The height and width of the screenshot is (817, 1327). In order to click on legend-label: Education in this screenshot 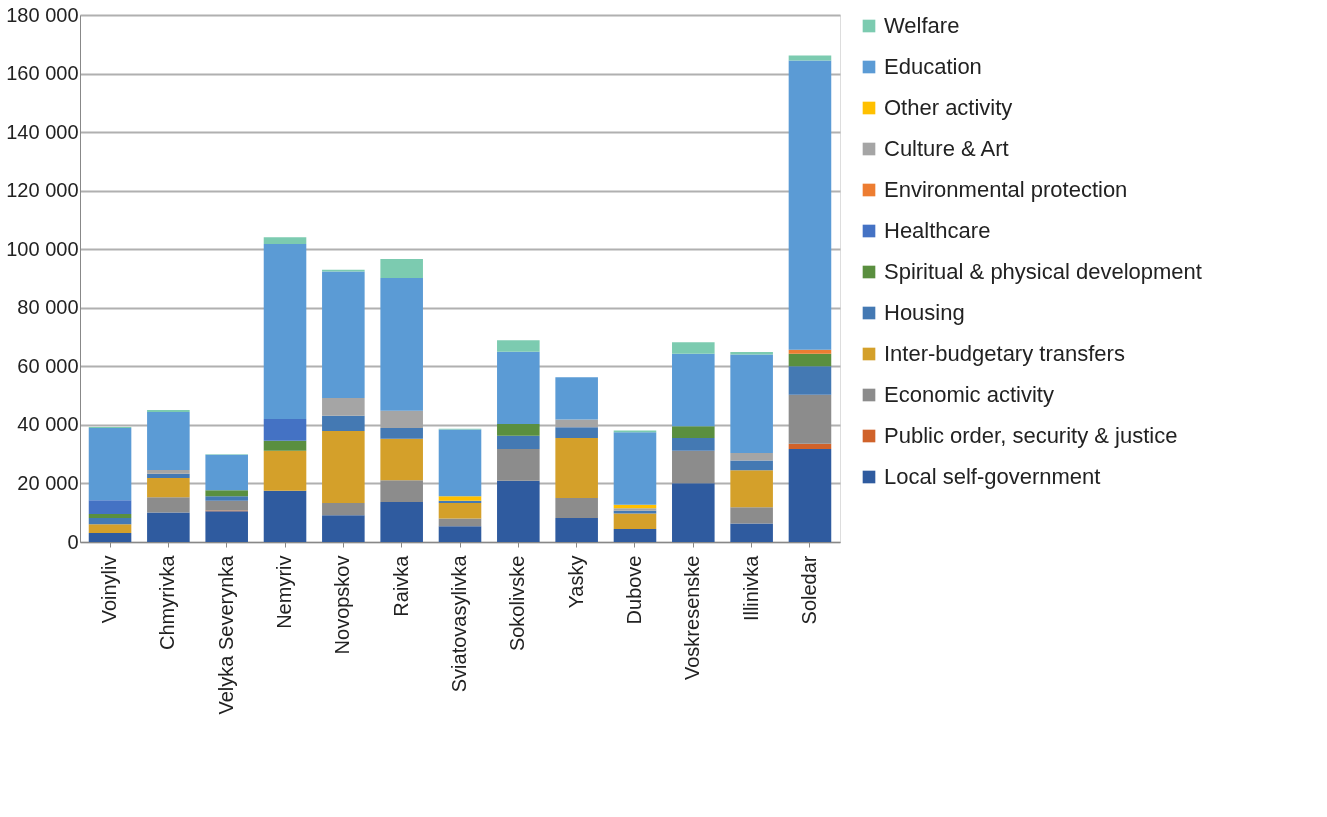, I will do `click(933, 66)`.